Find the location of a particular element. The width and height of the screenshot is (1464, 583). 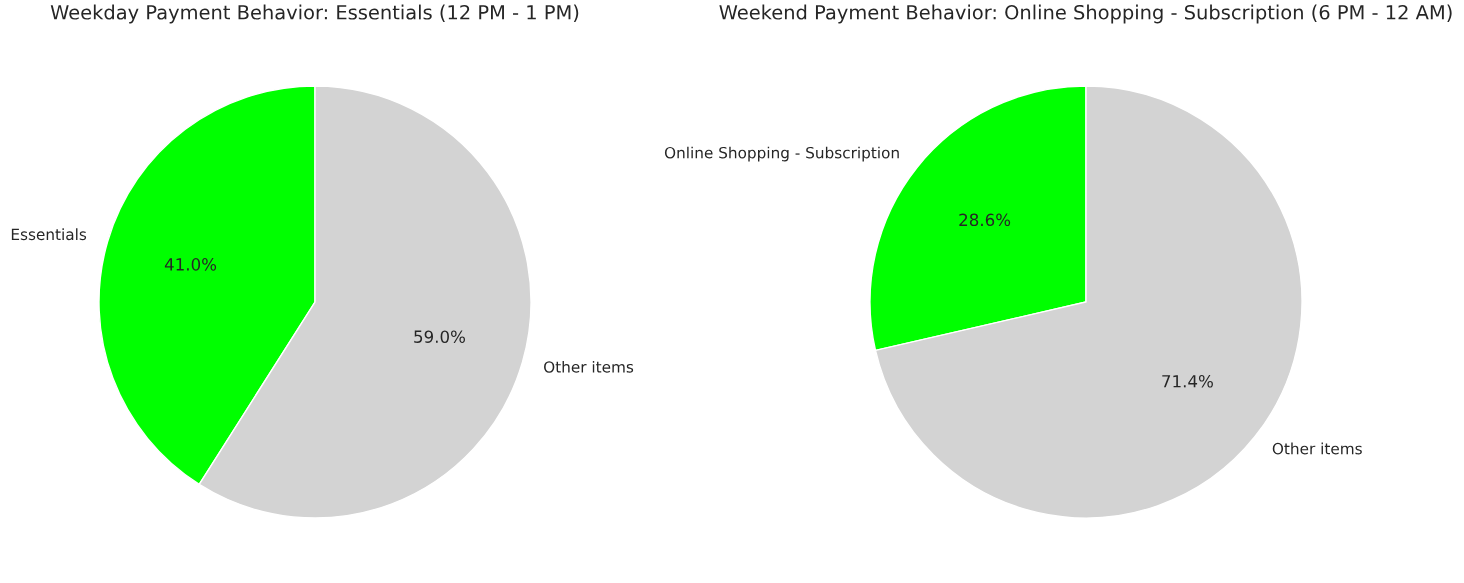

chart-title: Weekday Payment Behavior: Essentials (12 PM - 1 PM) is located at coordinates (314, 14).